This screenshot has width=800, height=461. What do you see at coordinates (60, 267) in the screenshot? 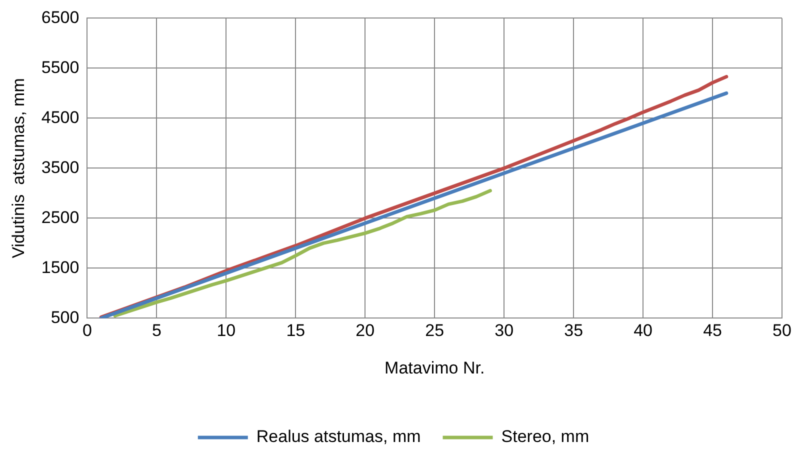
I see `y-tick-label: 1500` at bounding box center [60, 267].